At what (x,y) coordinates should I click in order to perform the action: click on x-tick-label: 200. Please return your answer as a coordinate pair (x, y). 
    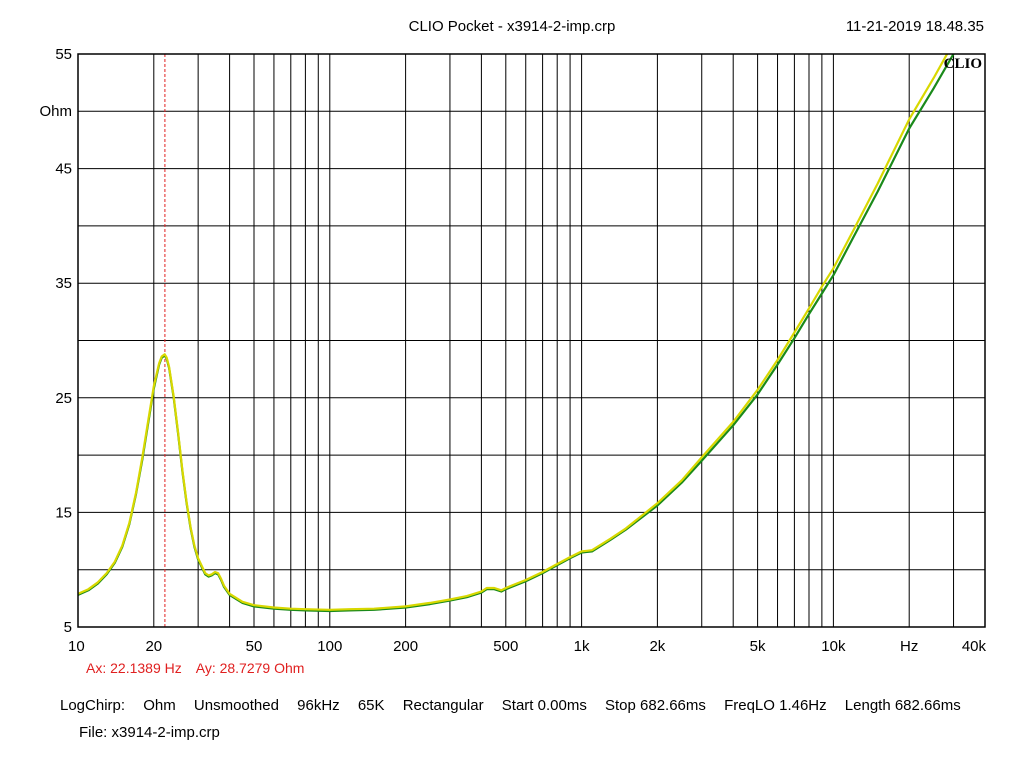
    Looking at the image, I should click on (405, 646).